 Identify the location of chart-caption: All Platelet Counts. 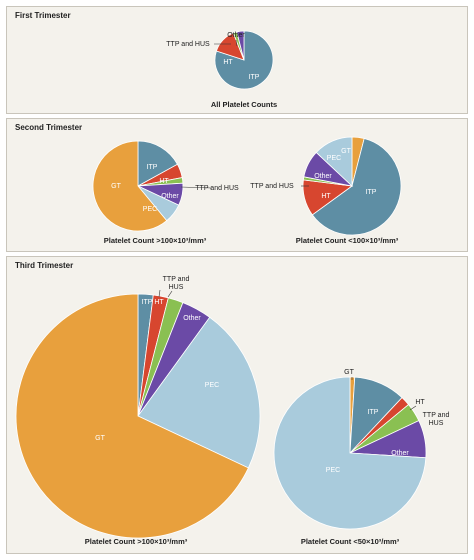
(244, 104).